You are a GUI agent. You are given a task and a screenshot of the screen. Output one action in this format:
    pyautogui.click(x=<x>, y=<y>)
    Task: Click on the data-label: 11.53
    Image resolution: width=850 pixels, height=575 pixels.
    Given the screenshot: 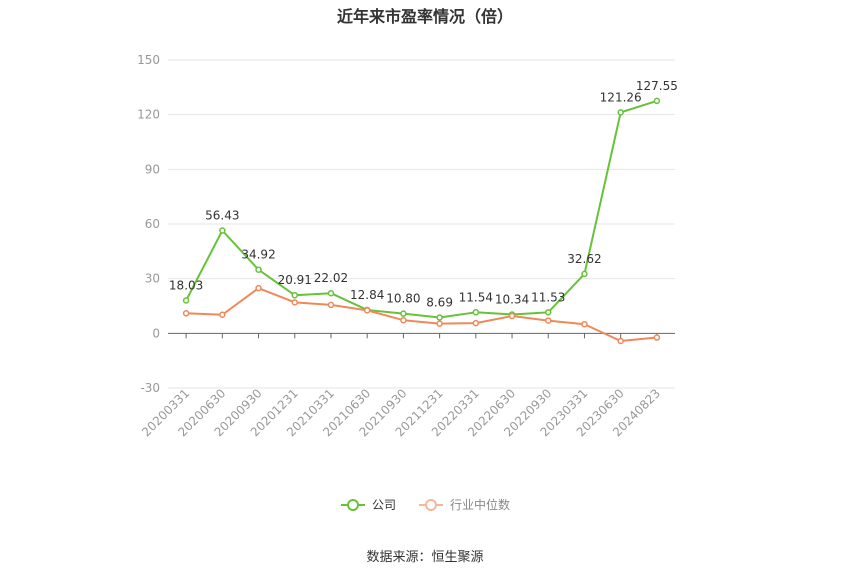 What is the action you would take?
    pyautogui.click(x=548, y=297)
    